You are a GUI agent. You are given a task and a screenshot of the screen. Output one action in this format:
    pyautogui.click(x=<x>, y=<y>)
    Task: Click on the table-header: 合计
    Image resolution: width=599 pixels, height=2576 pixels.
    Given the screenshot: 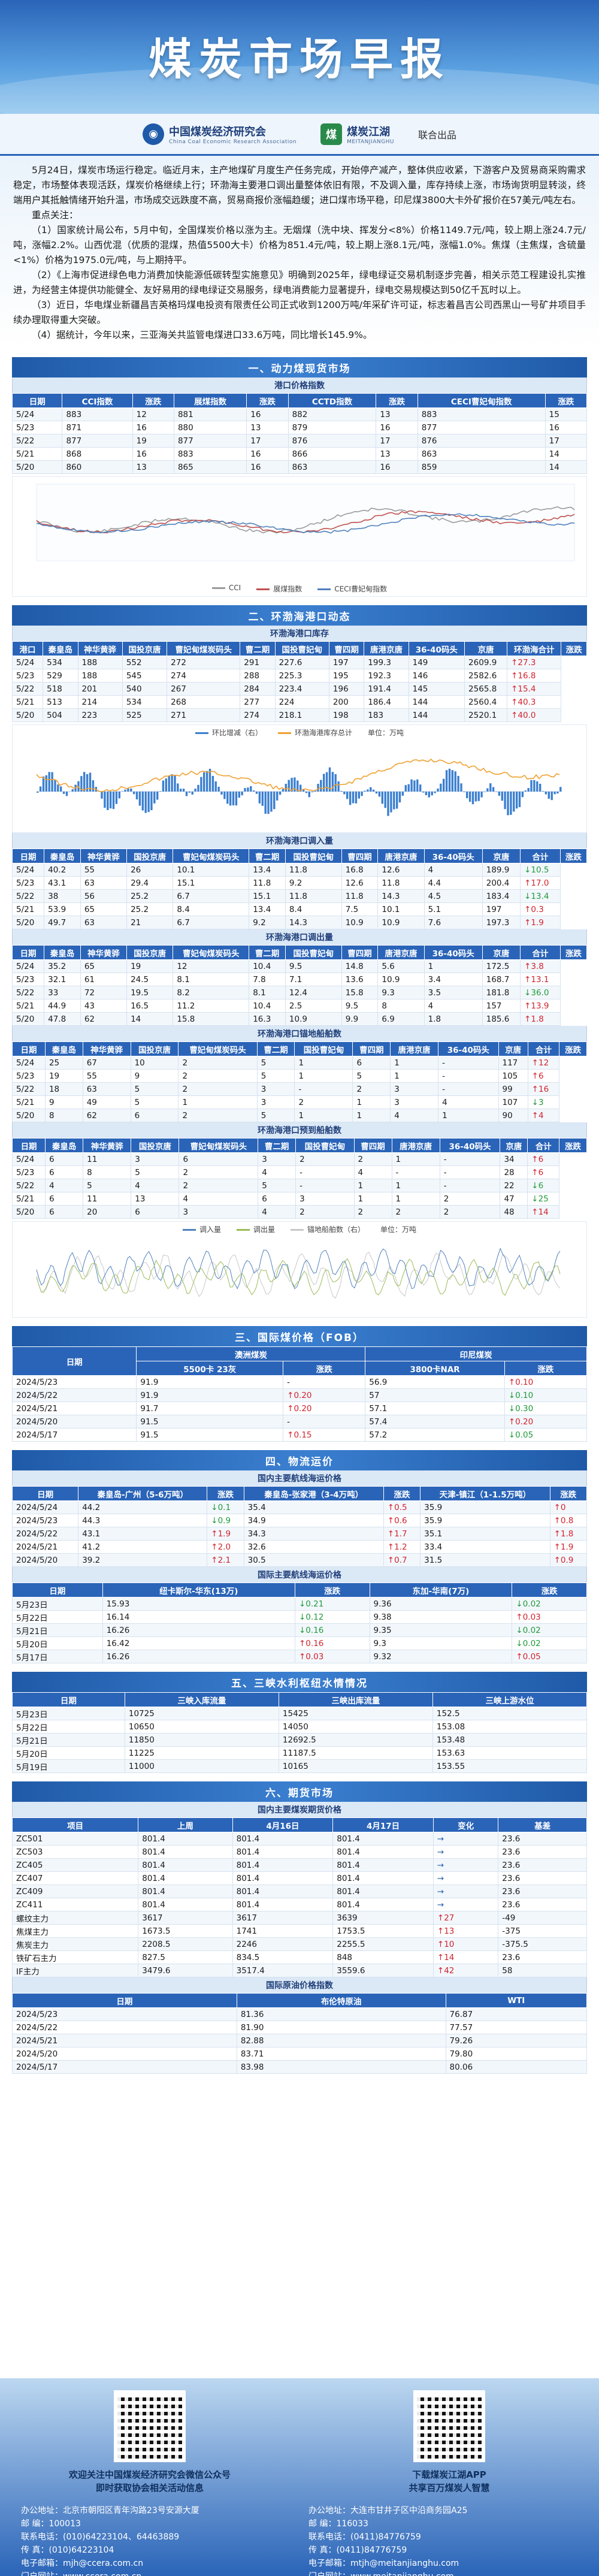 What is the action you would take?
    pyautogui.click(x=540, y=855)
    